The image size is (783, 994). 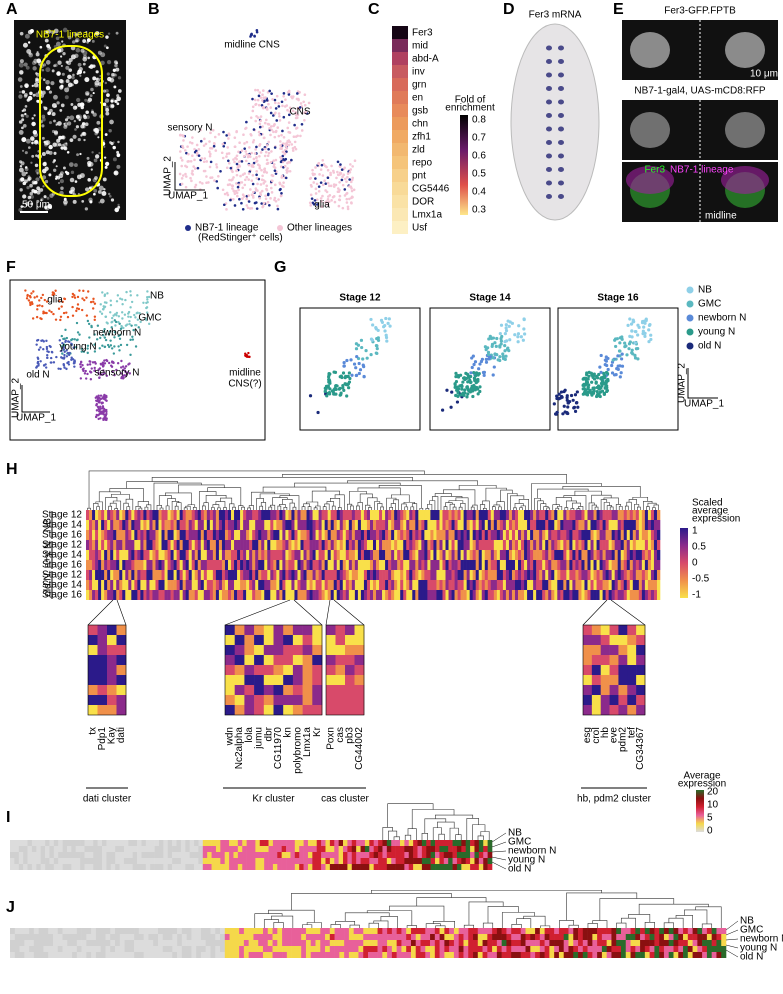 I want to click on stain, so click(x=561, y=75).